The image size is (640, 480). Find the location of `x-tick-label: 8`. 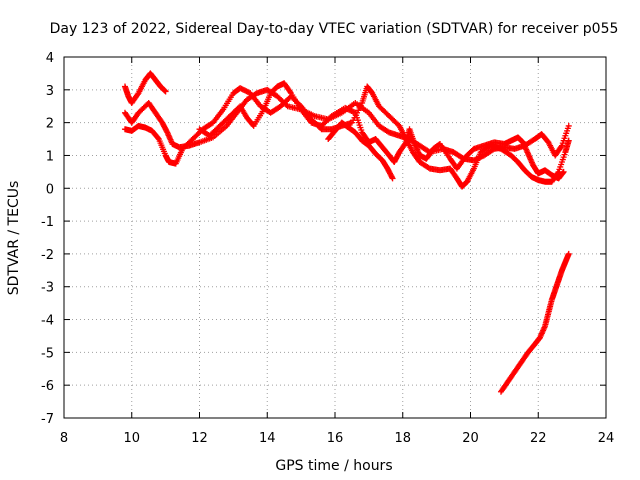

x-tick-label: 8 is located at coordinates (64, 438).